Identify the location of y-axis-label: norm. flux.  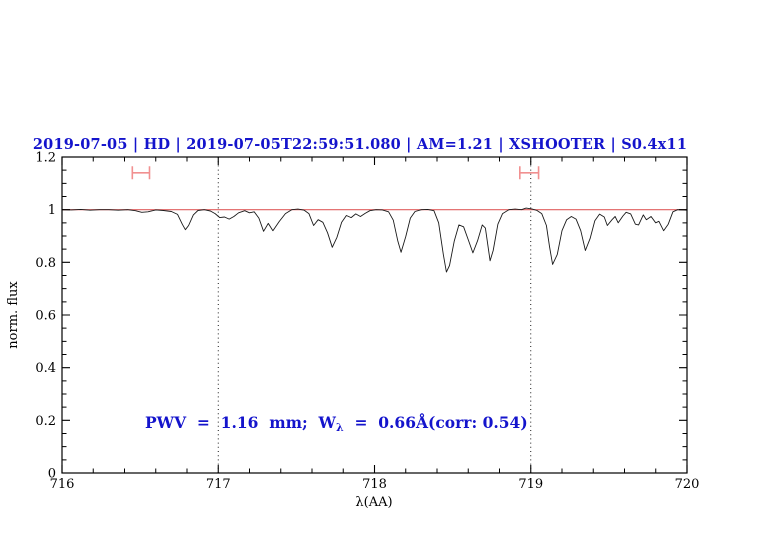
(13, 315).